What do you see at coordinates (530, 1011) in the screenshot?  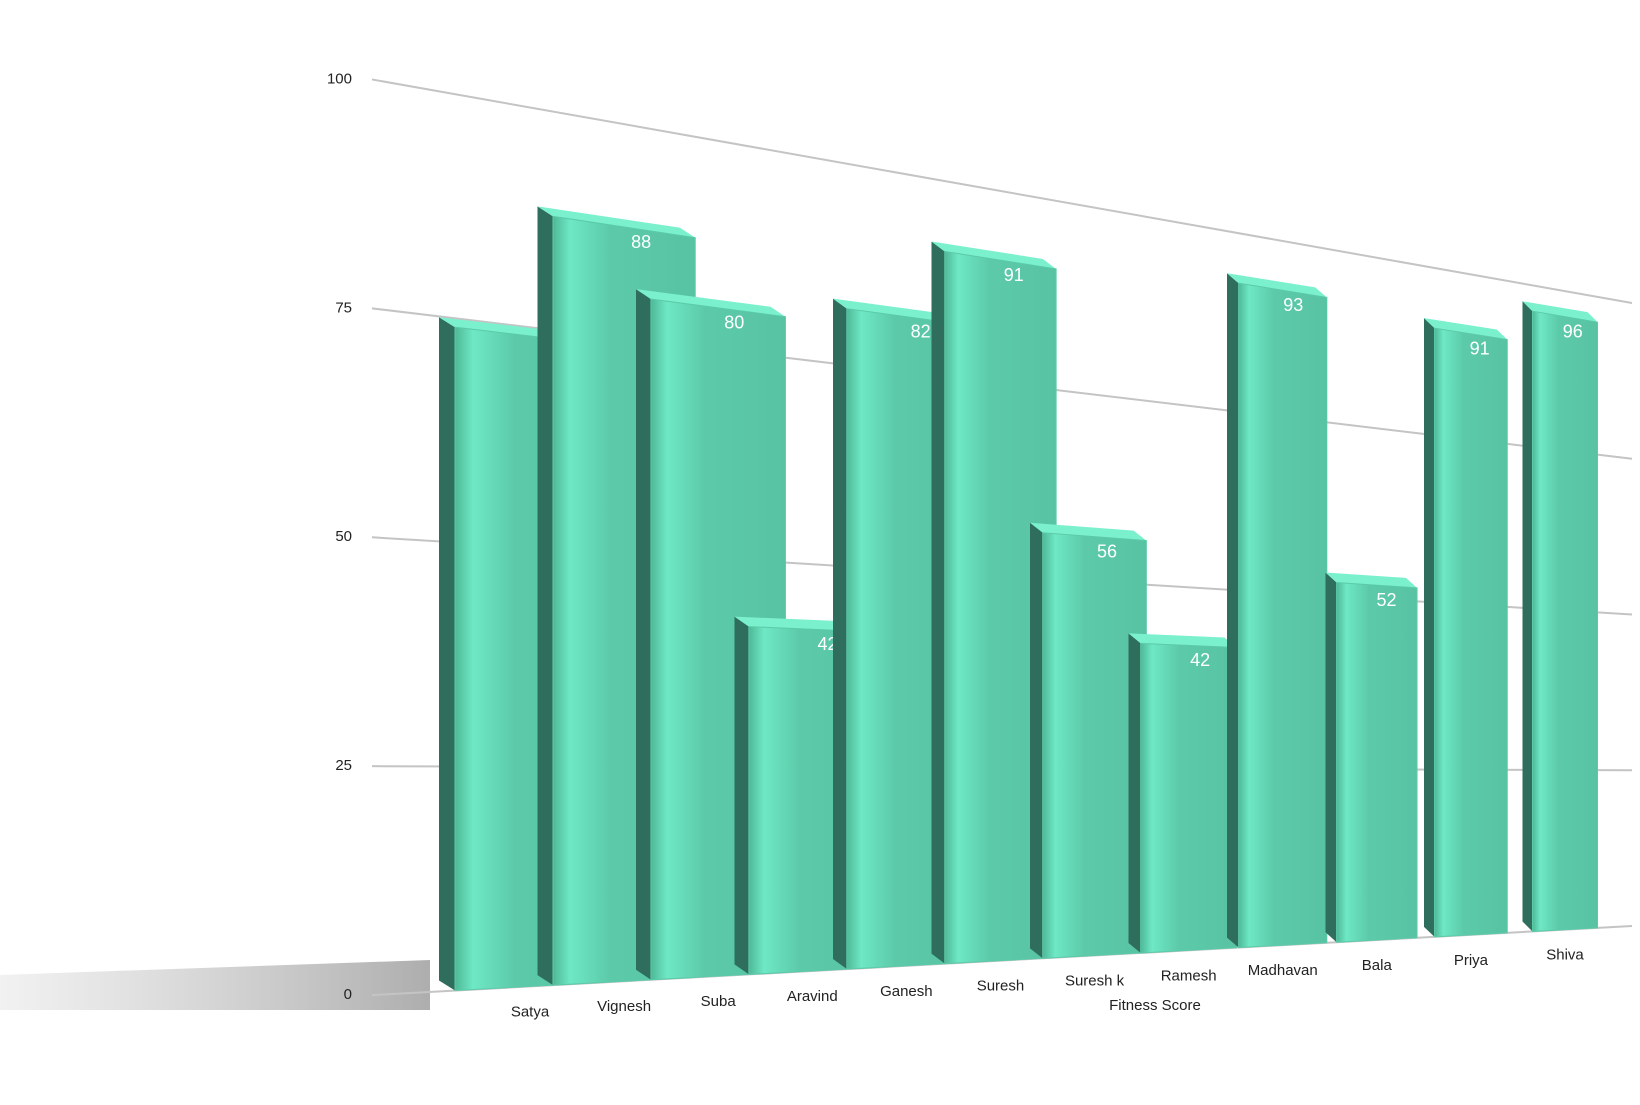 I see `x-tick-label: Satya` at bounding box center [530, 1011].